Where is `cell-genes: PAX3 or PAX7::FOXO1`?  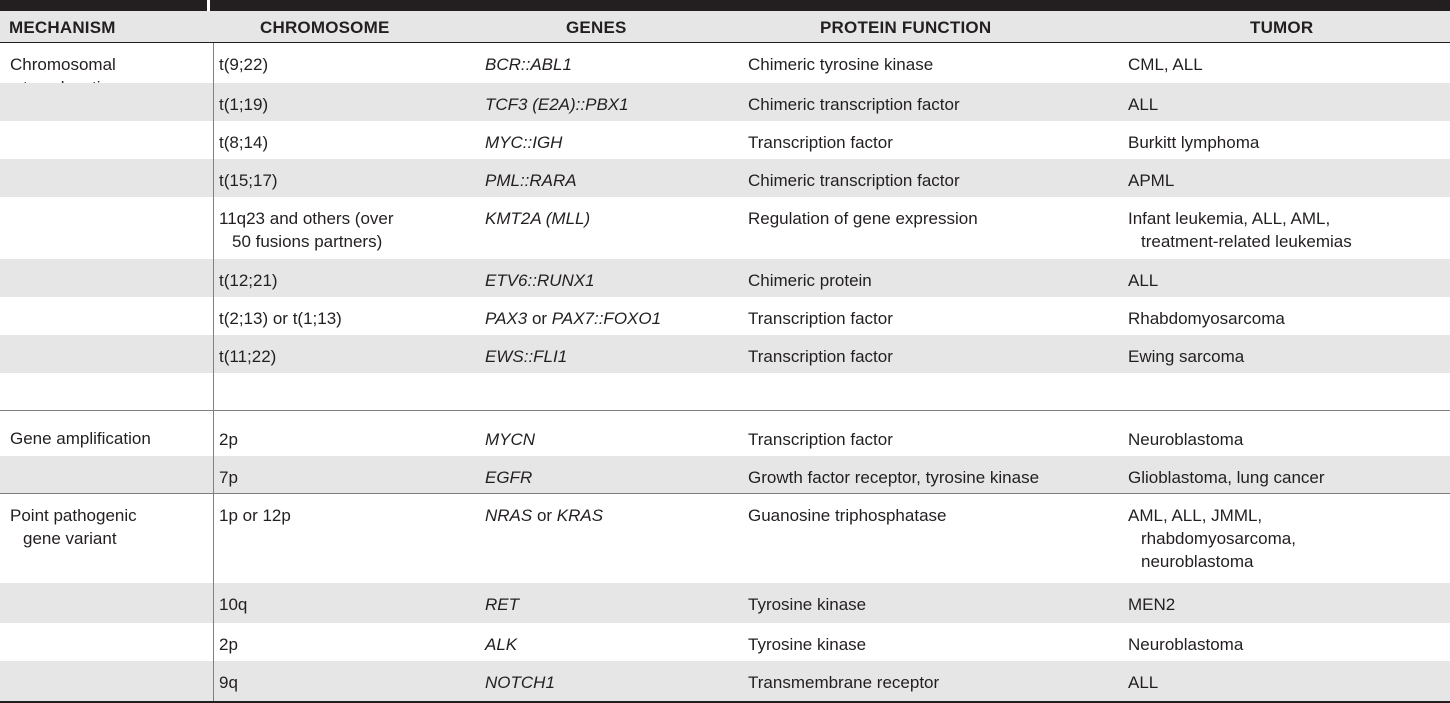 cell-genes: PAX3 or PAX7::FOXO1 is located at coordinates (573, 318).